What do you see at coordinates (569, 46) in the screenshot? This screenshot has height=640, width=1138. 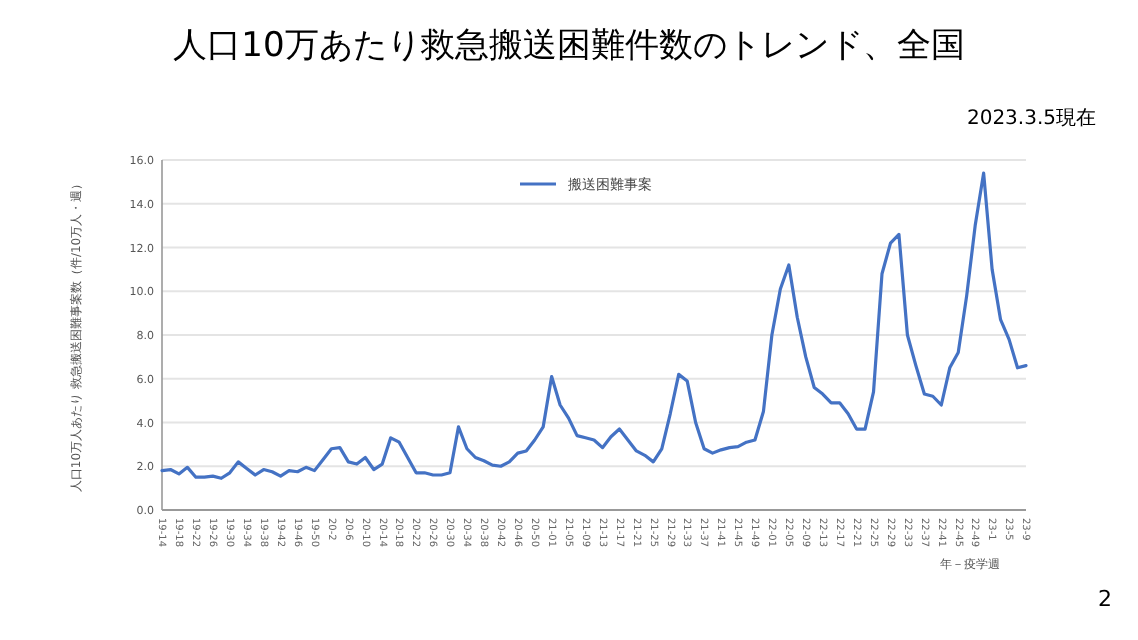 I see `chart-title: 人口10万あたり救急搬送困難件数のトレンド、全国` at bounding box center [569, 46].